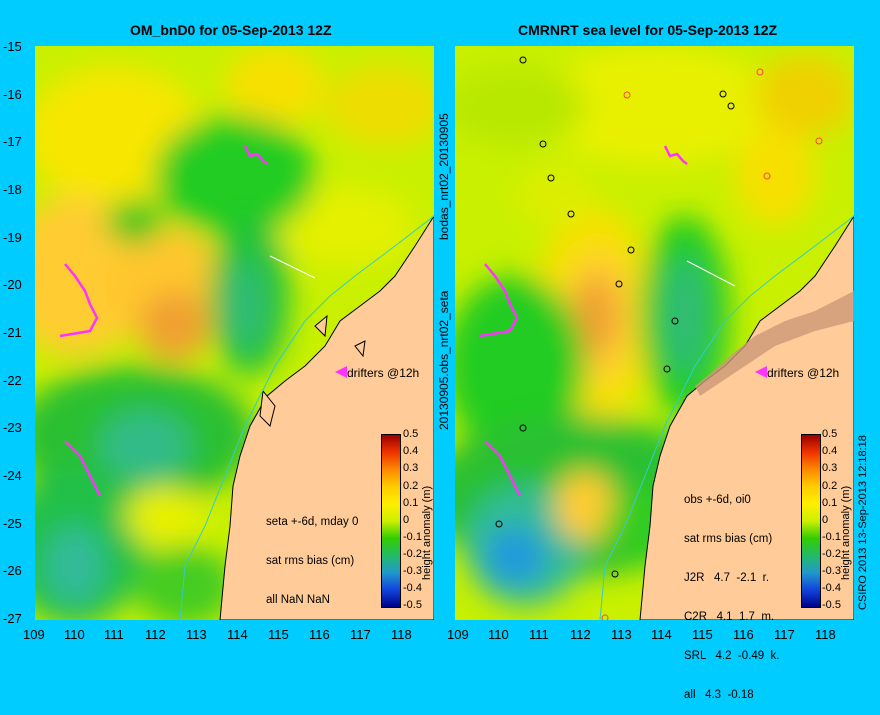 Image resolution: width=880 pixels, height=715 pixels. I want to click on csiro-side-label: CSIRO 2013 13-Sep-2013 12:18:18, so click(863, 522).